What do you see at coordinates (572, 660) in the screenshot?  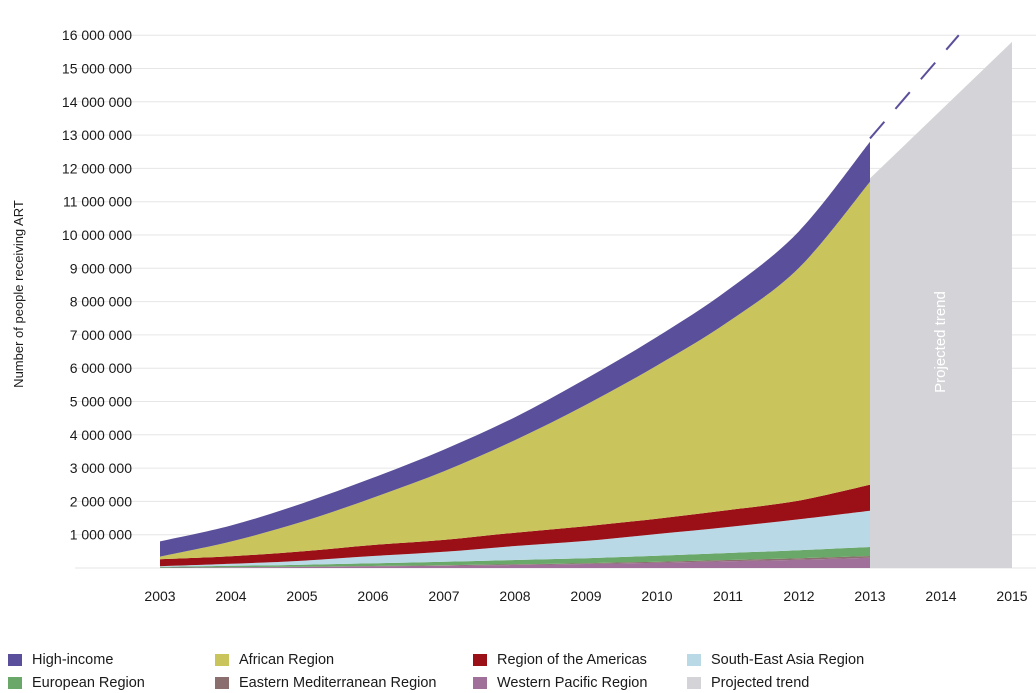 I see `legend-label: Region of the Americas` at bounding box center [572, 660].